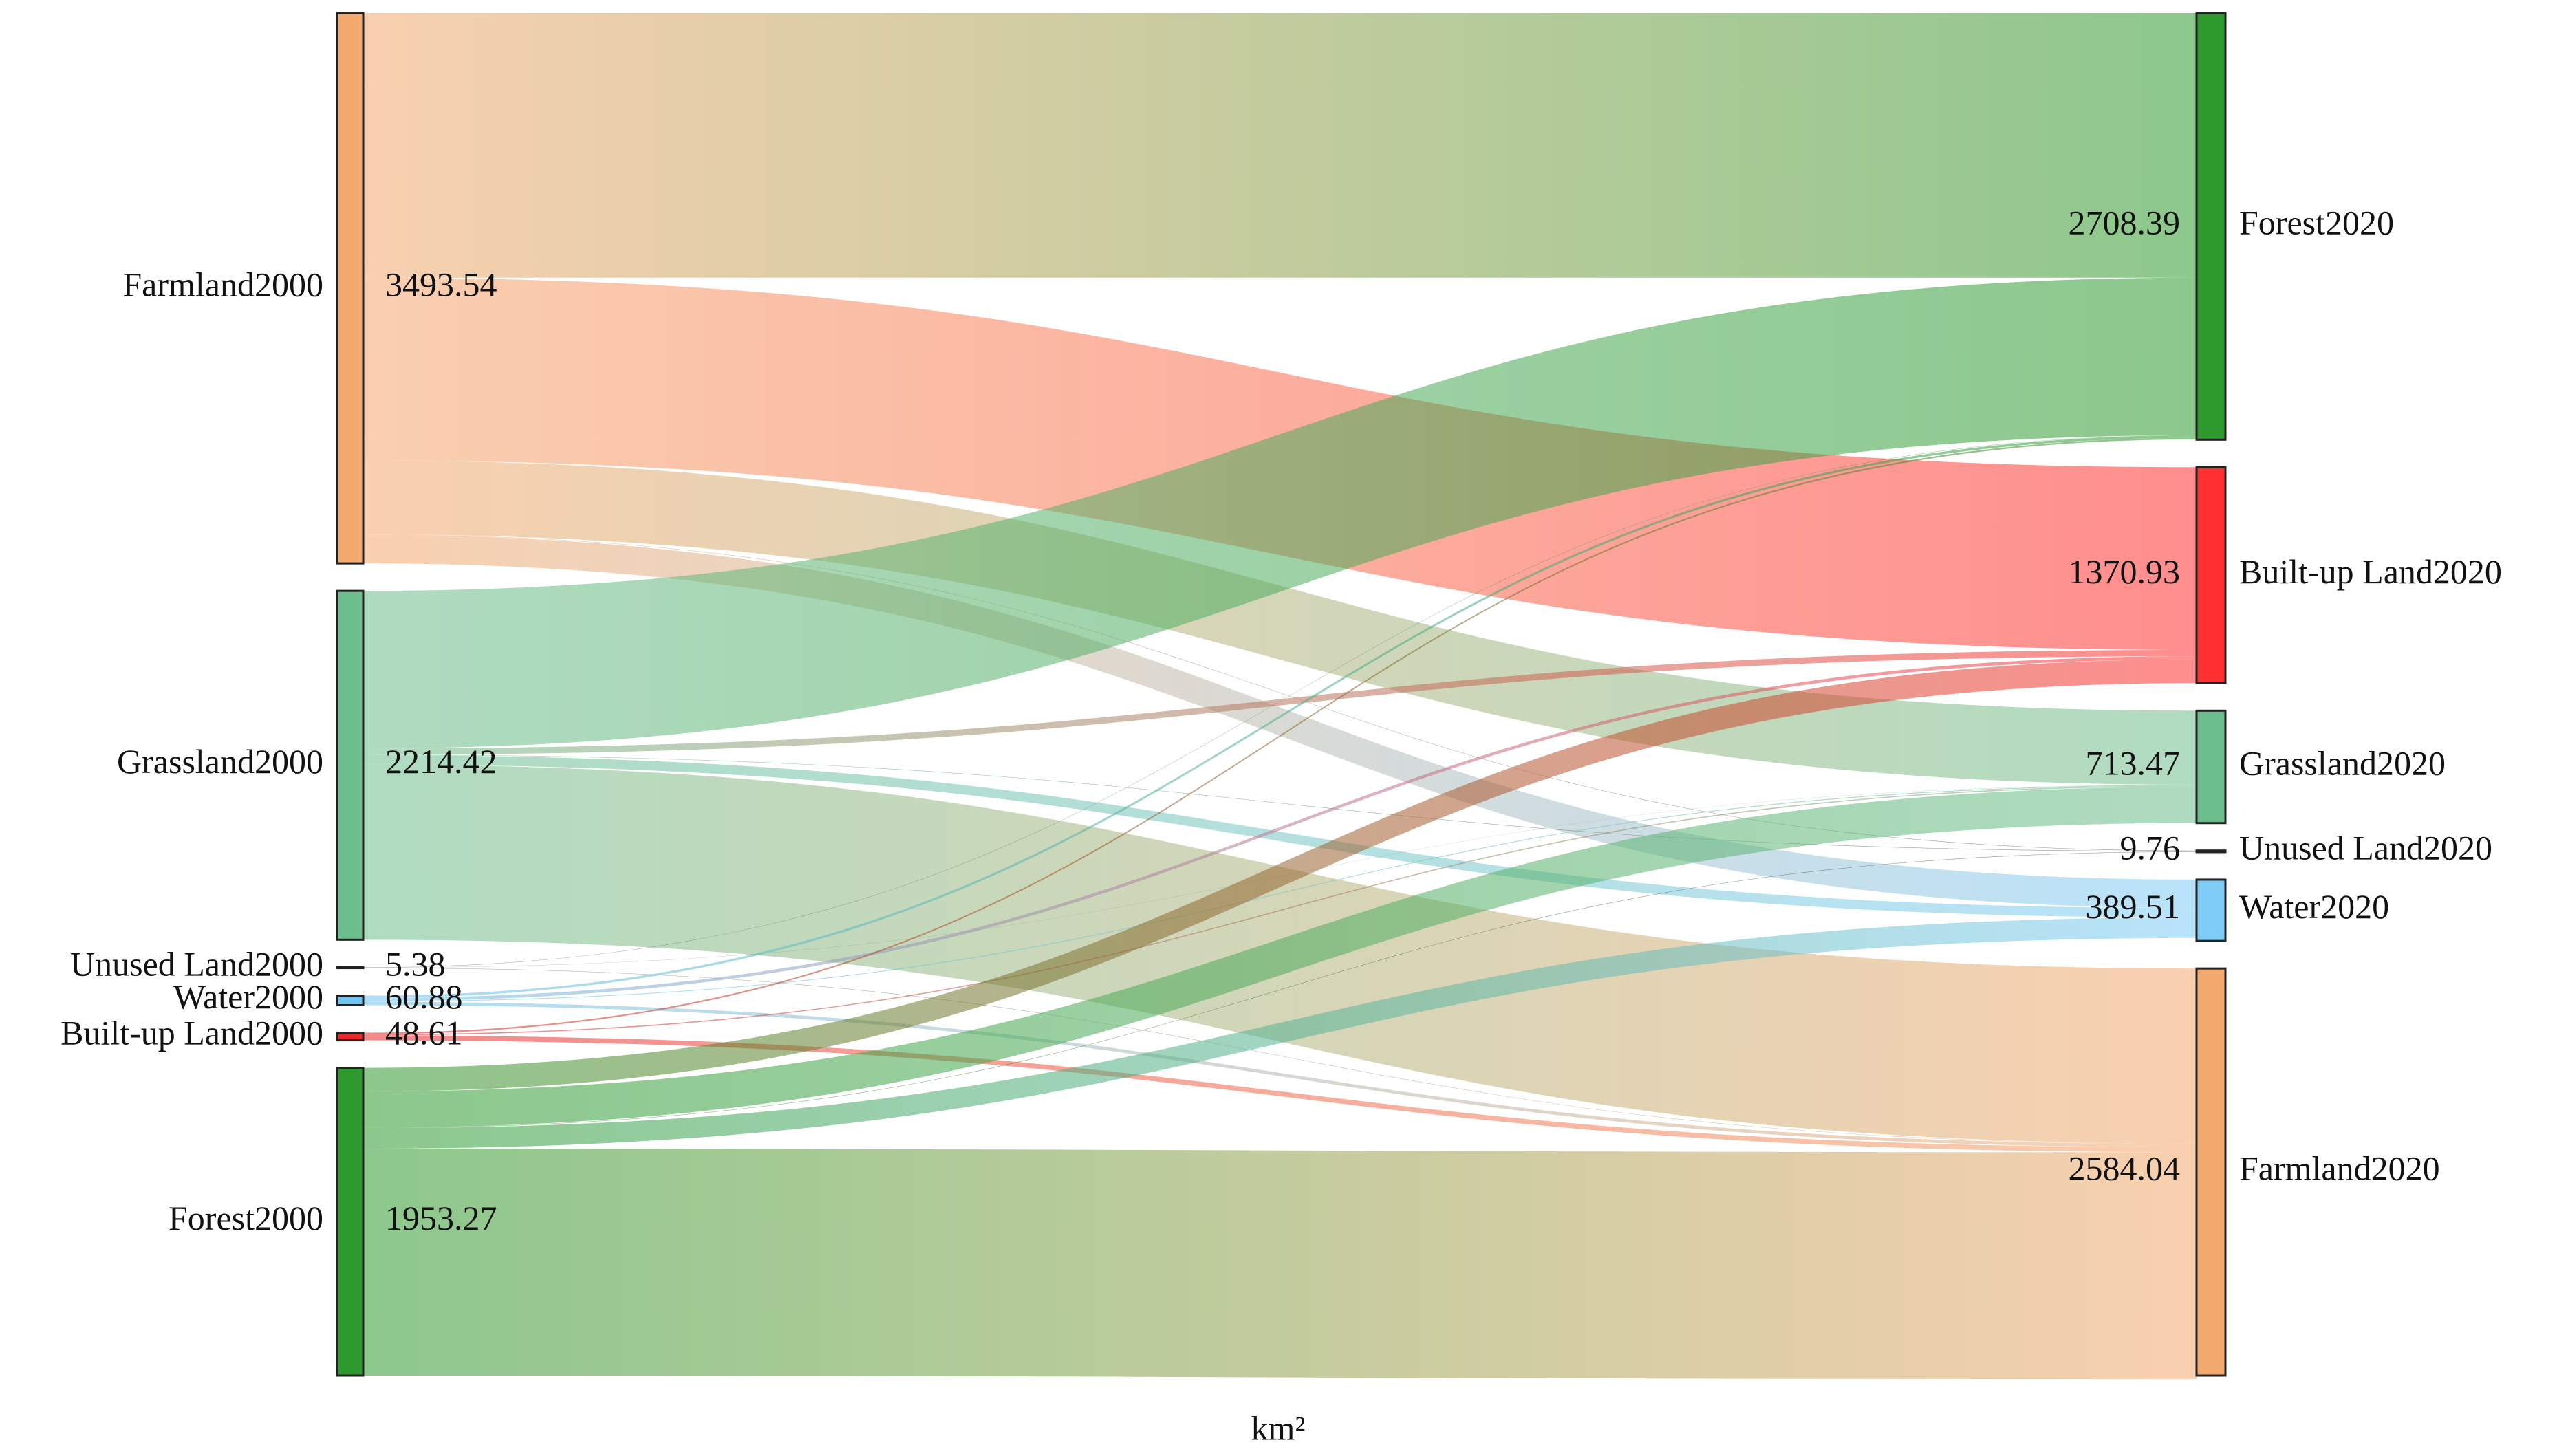 Image resolution: width=2557 pixels, height=1456 pixels. Describe the element at coordinates (441, 761) in the screenshot. I see `node-value: 2214.42` at that location.